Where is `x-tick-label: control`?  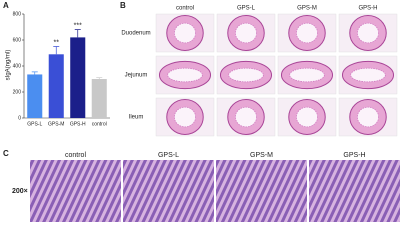 x-tick-label: control is located at coordinates (99, 124).